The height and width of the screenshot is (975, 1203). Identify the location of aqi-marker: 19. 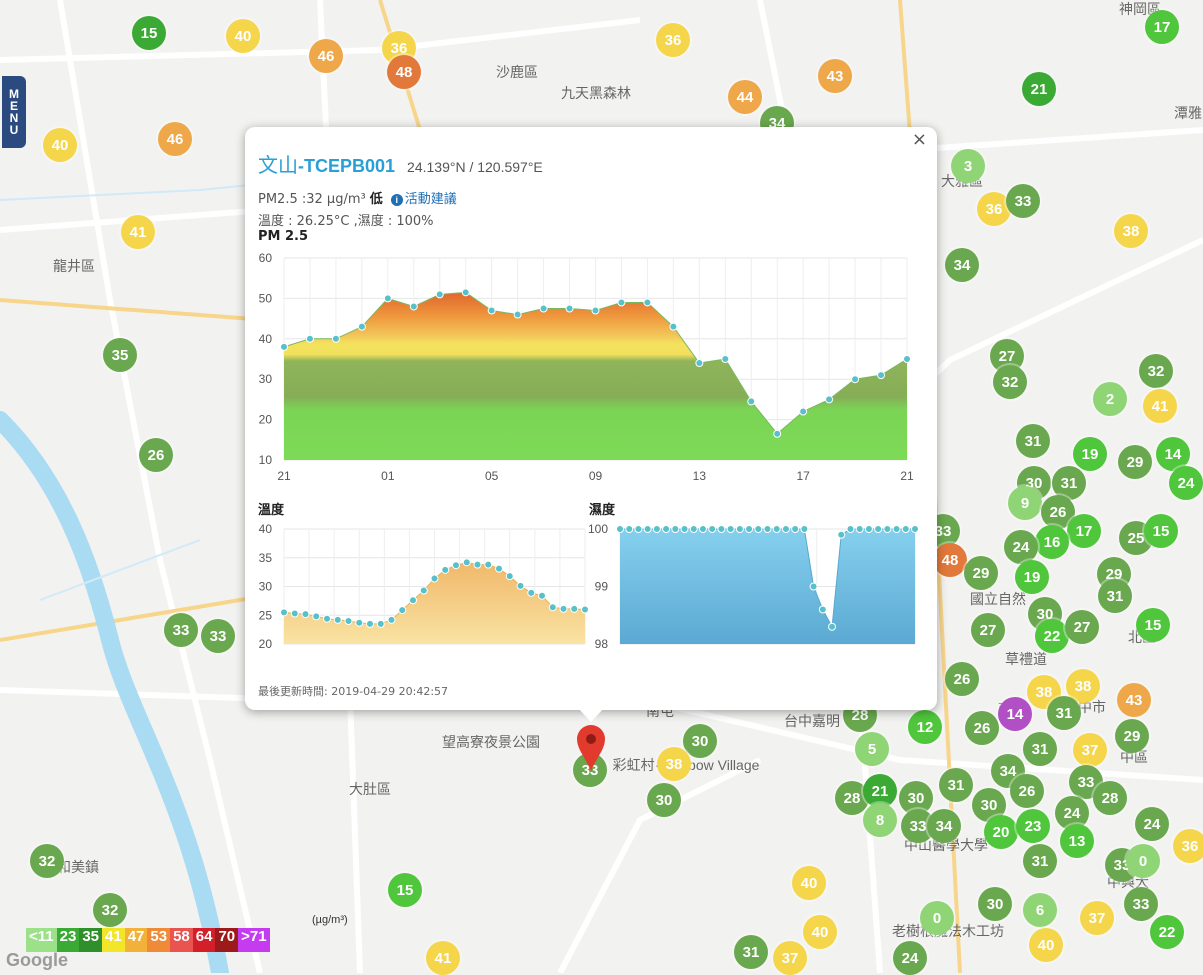
(1090, 454).